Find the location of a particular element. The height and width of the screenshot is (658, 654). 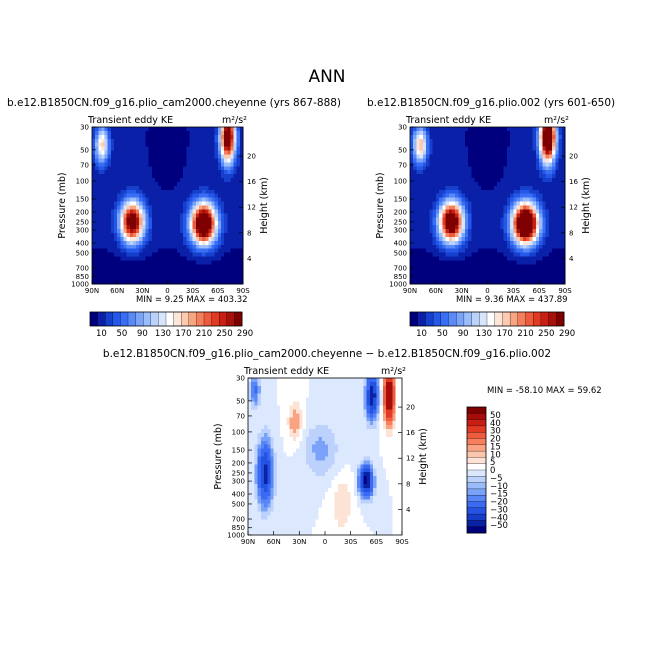

colorbar-swatch is located at coordinates (193, 319).